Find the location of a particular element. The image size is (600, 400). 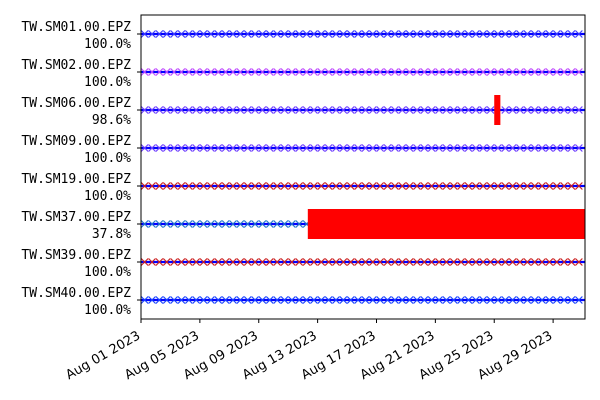

station-row: TW.SM01.00.EPZ 100.0% is located at coordinates (303, 36).